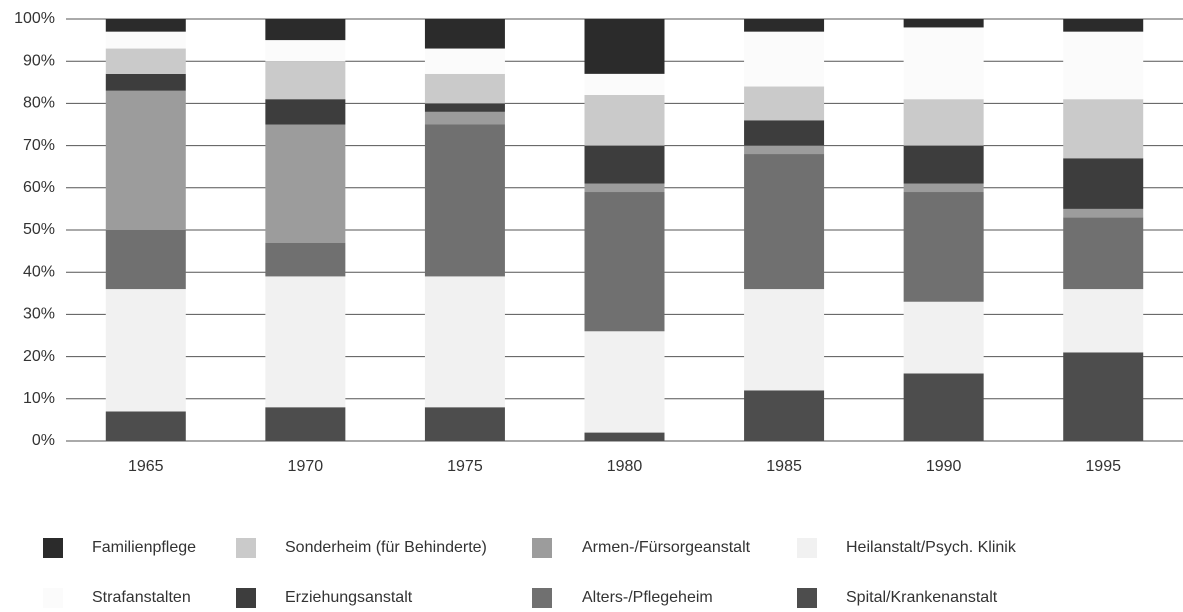 The width and height of the screenshot is (1183, 612). What do you see at coordinates (666, 547) in the screenshot?
I see `legend-label: Armen-/Fürsorgeanstalt` at bounding box center [666, 547].